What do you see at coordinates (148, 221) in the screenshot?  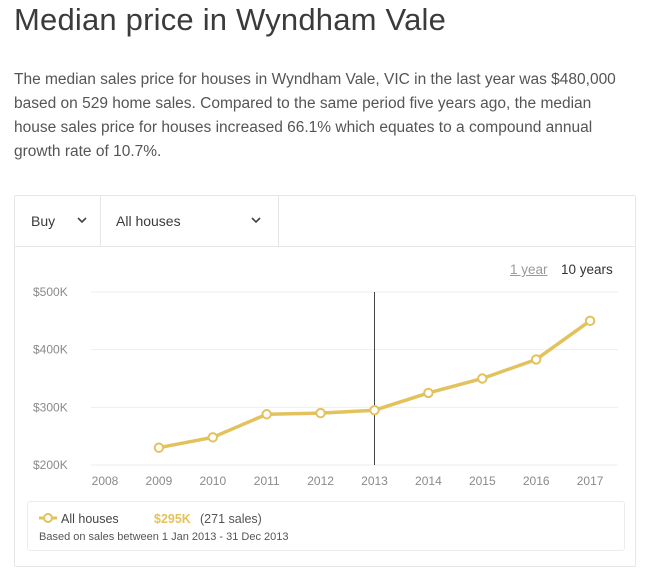 I see `property-type-label: All houses` at bounding box center [148, 221].